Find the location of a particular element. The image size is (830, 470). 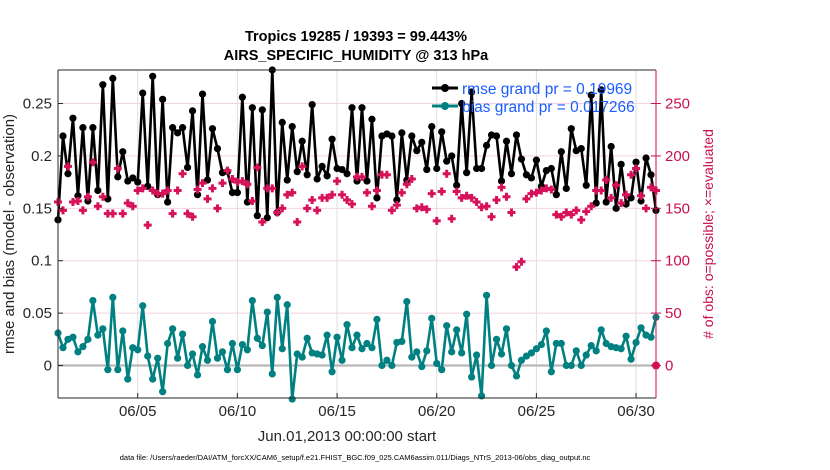

y2-axis-label: # of obs: o=possible; ×=evaluated is located at coordinates (708, 234).